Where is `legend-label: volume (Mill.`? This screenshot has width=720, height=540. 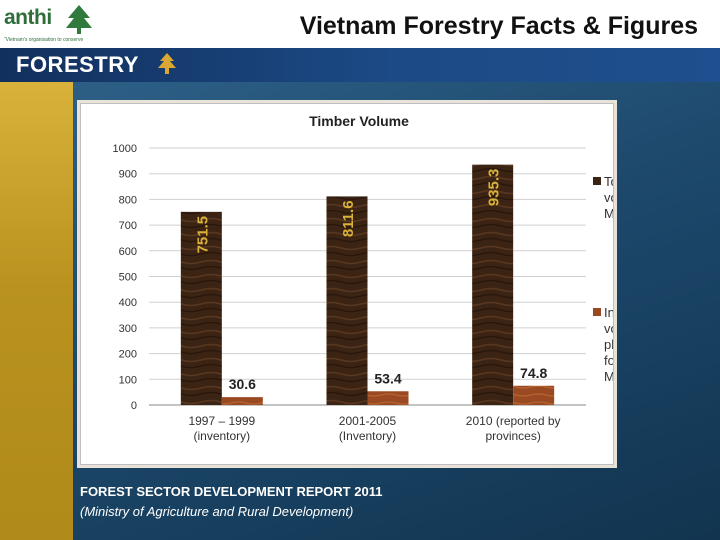 legend-label: volume (Mill. is located at coordinates (608, 197).